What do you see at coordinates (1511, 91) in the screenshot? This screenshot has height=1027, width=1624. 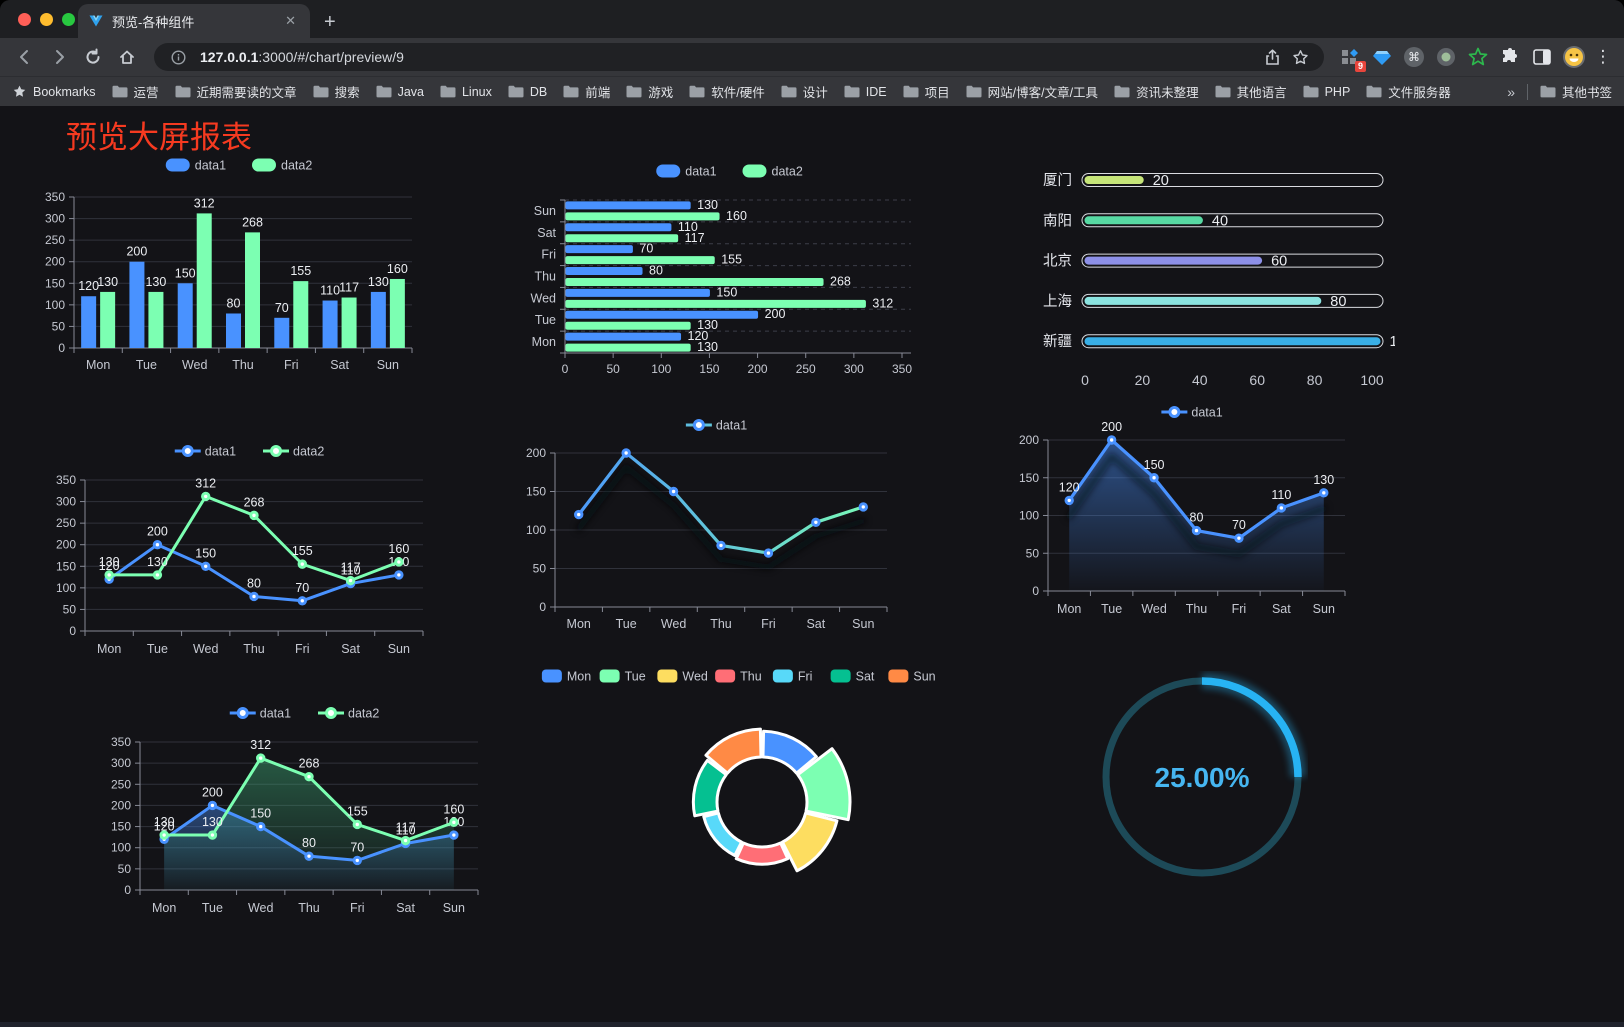 I see `bookmarks-overflow-button: »` at bounding box center [1511, 91].